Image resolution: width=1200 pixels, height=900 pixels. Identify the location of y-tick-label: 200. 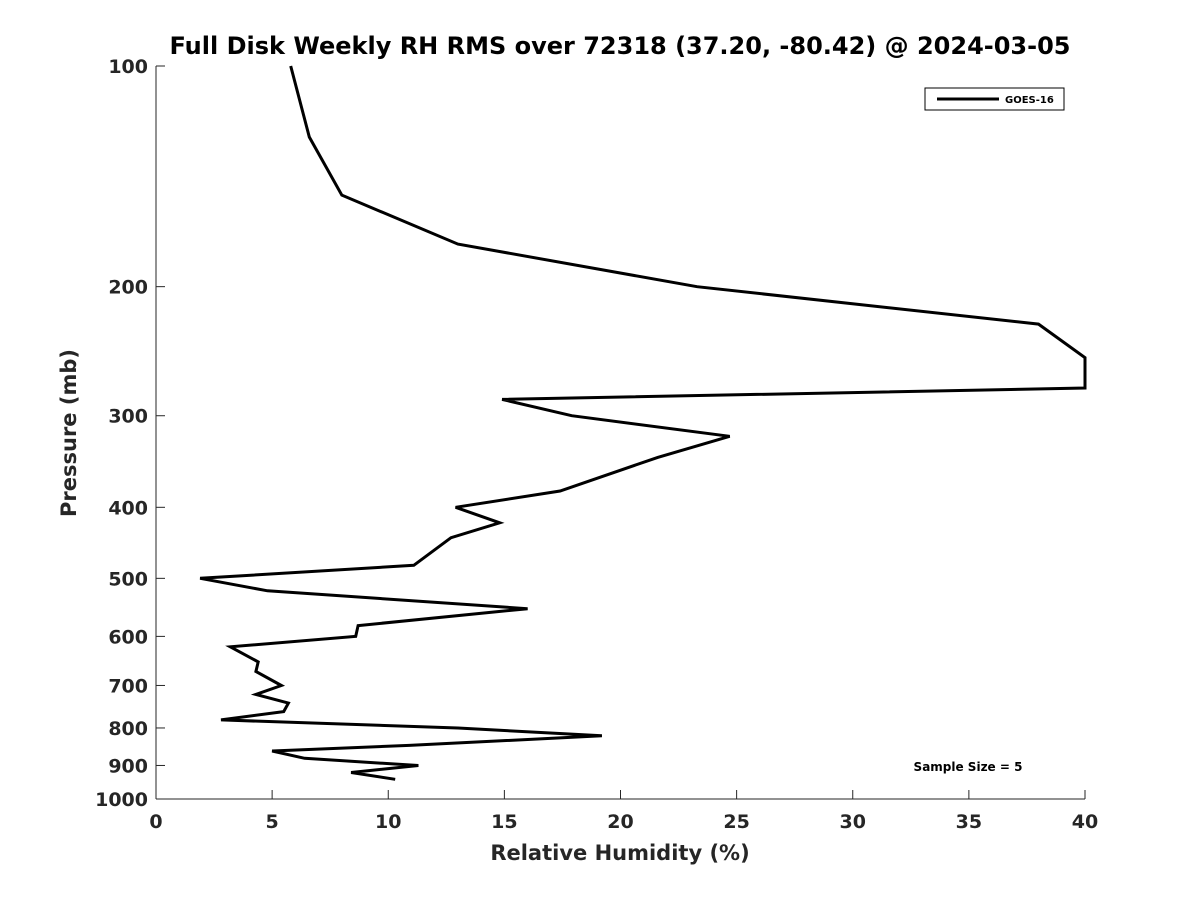
(128, 288).